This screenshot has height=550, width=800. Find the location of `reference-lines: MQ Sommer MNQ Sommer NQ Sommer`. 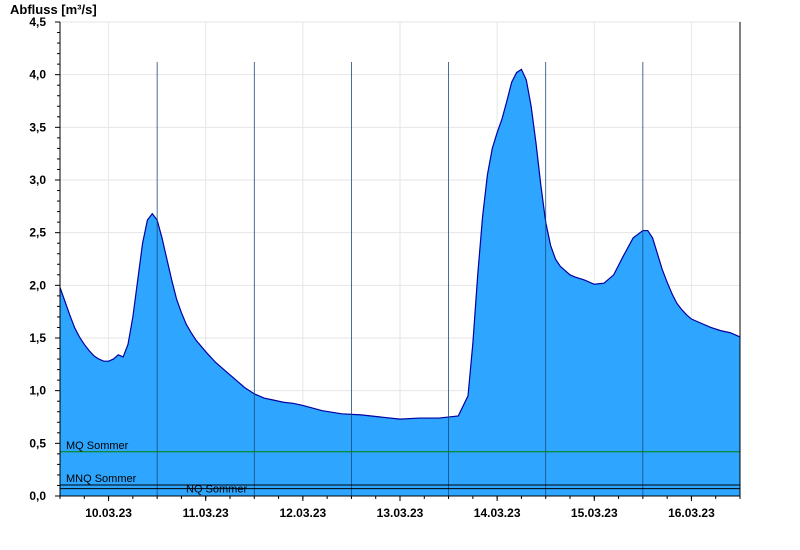

reference-lines: MQ Sommer MNQ Sommer NQ Sommer is located at coordinates (400, 468).